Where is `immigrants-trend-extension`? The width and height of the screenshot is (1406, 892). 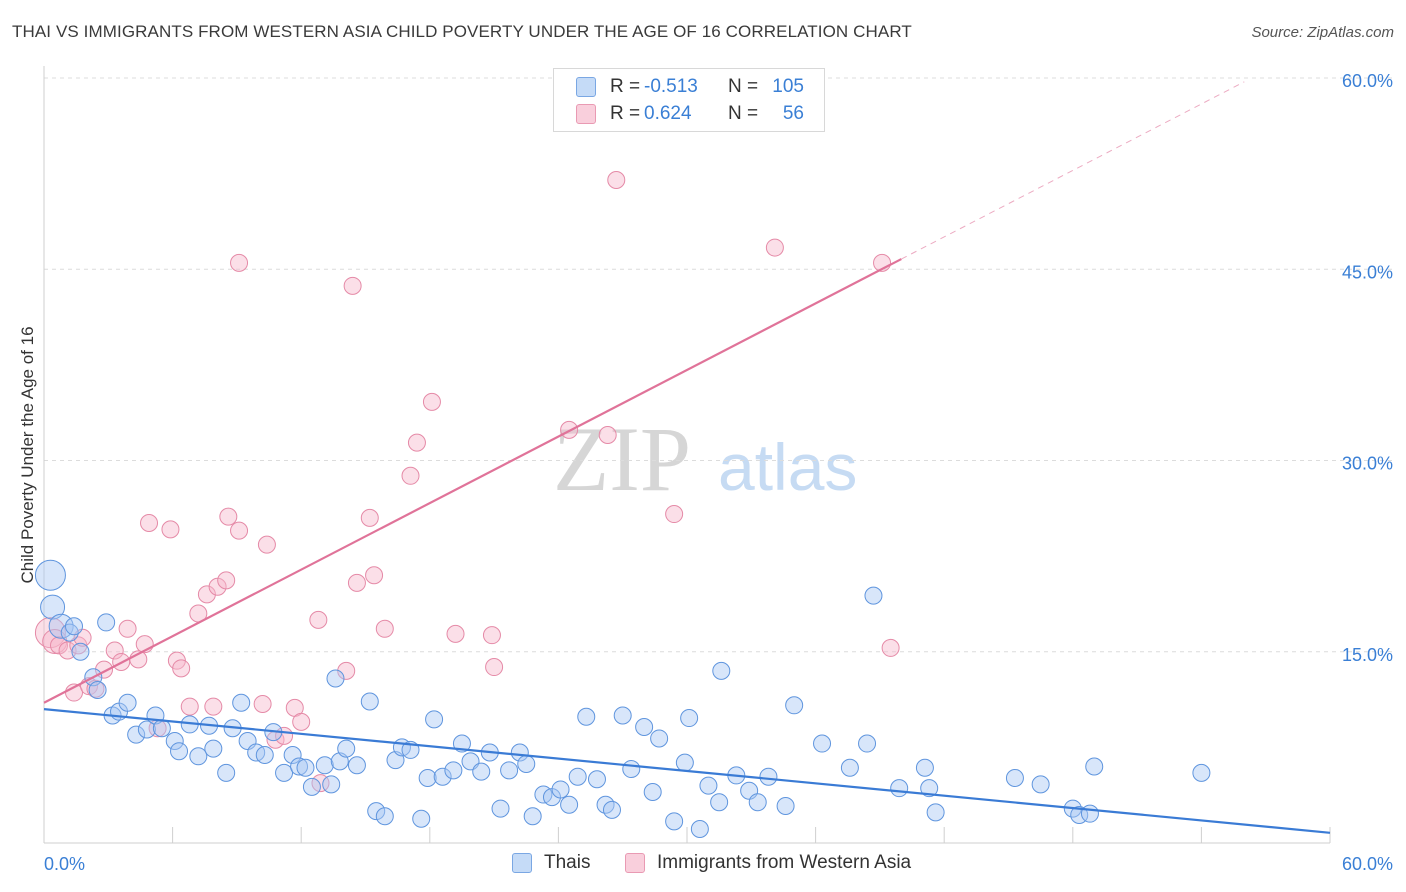
immigrants-trend-extension is located at coordinates (1073, 170).